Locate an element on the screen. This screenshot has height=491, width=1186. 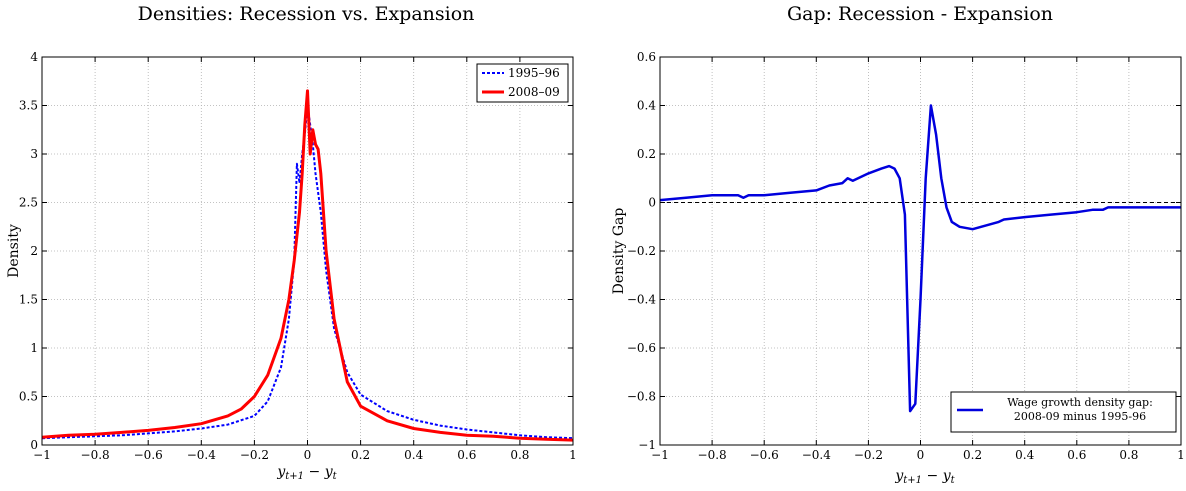
y-tick-label: 3 is located at coordinates (34, 154).